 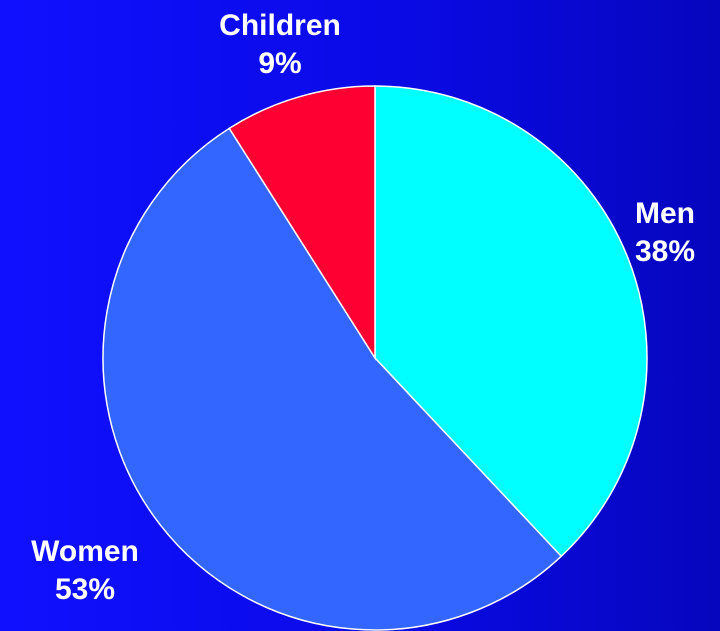 What do you see at coordinates (85, 551) in the screenshot?
I see `slice-name-women: Women` at bounding box center [85, 551].